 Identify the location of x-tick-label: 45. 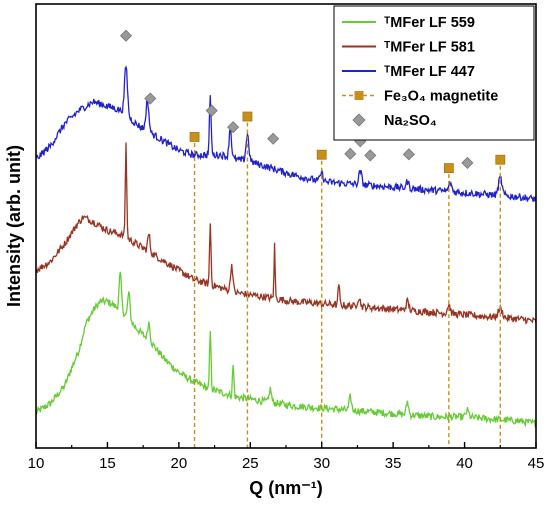
(536, 463).